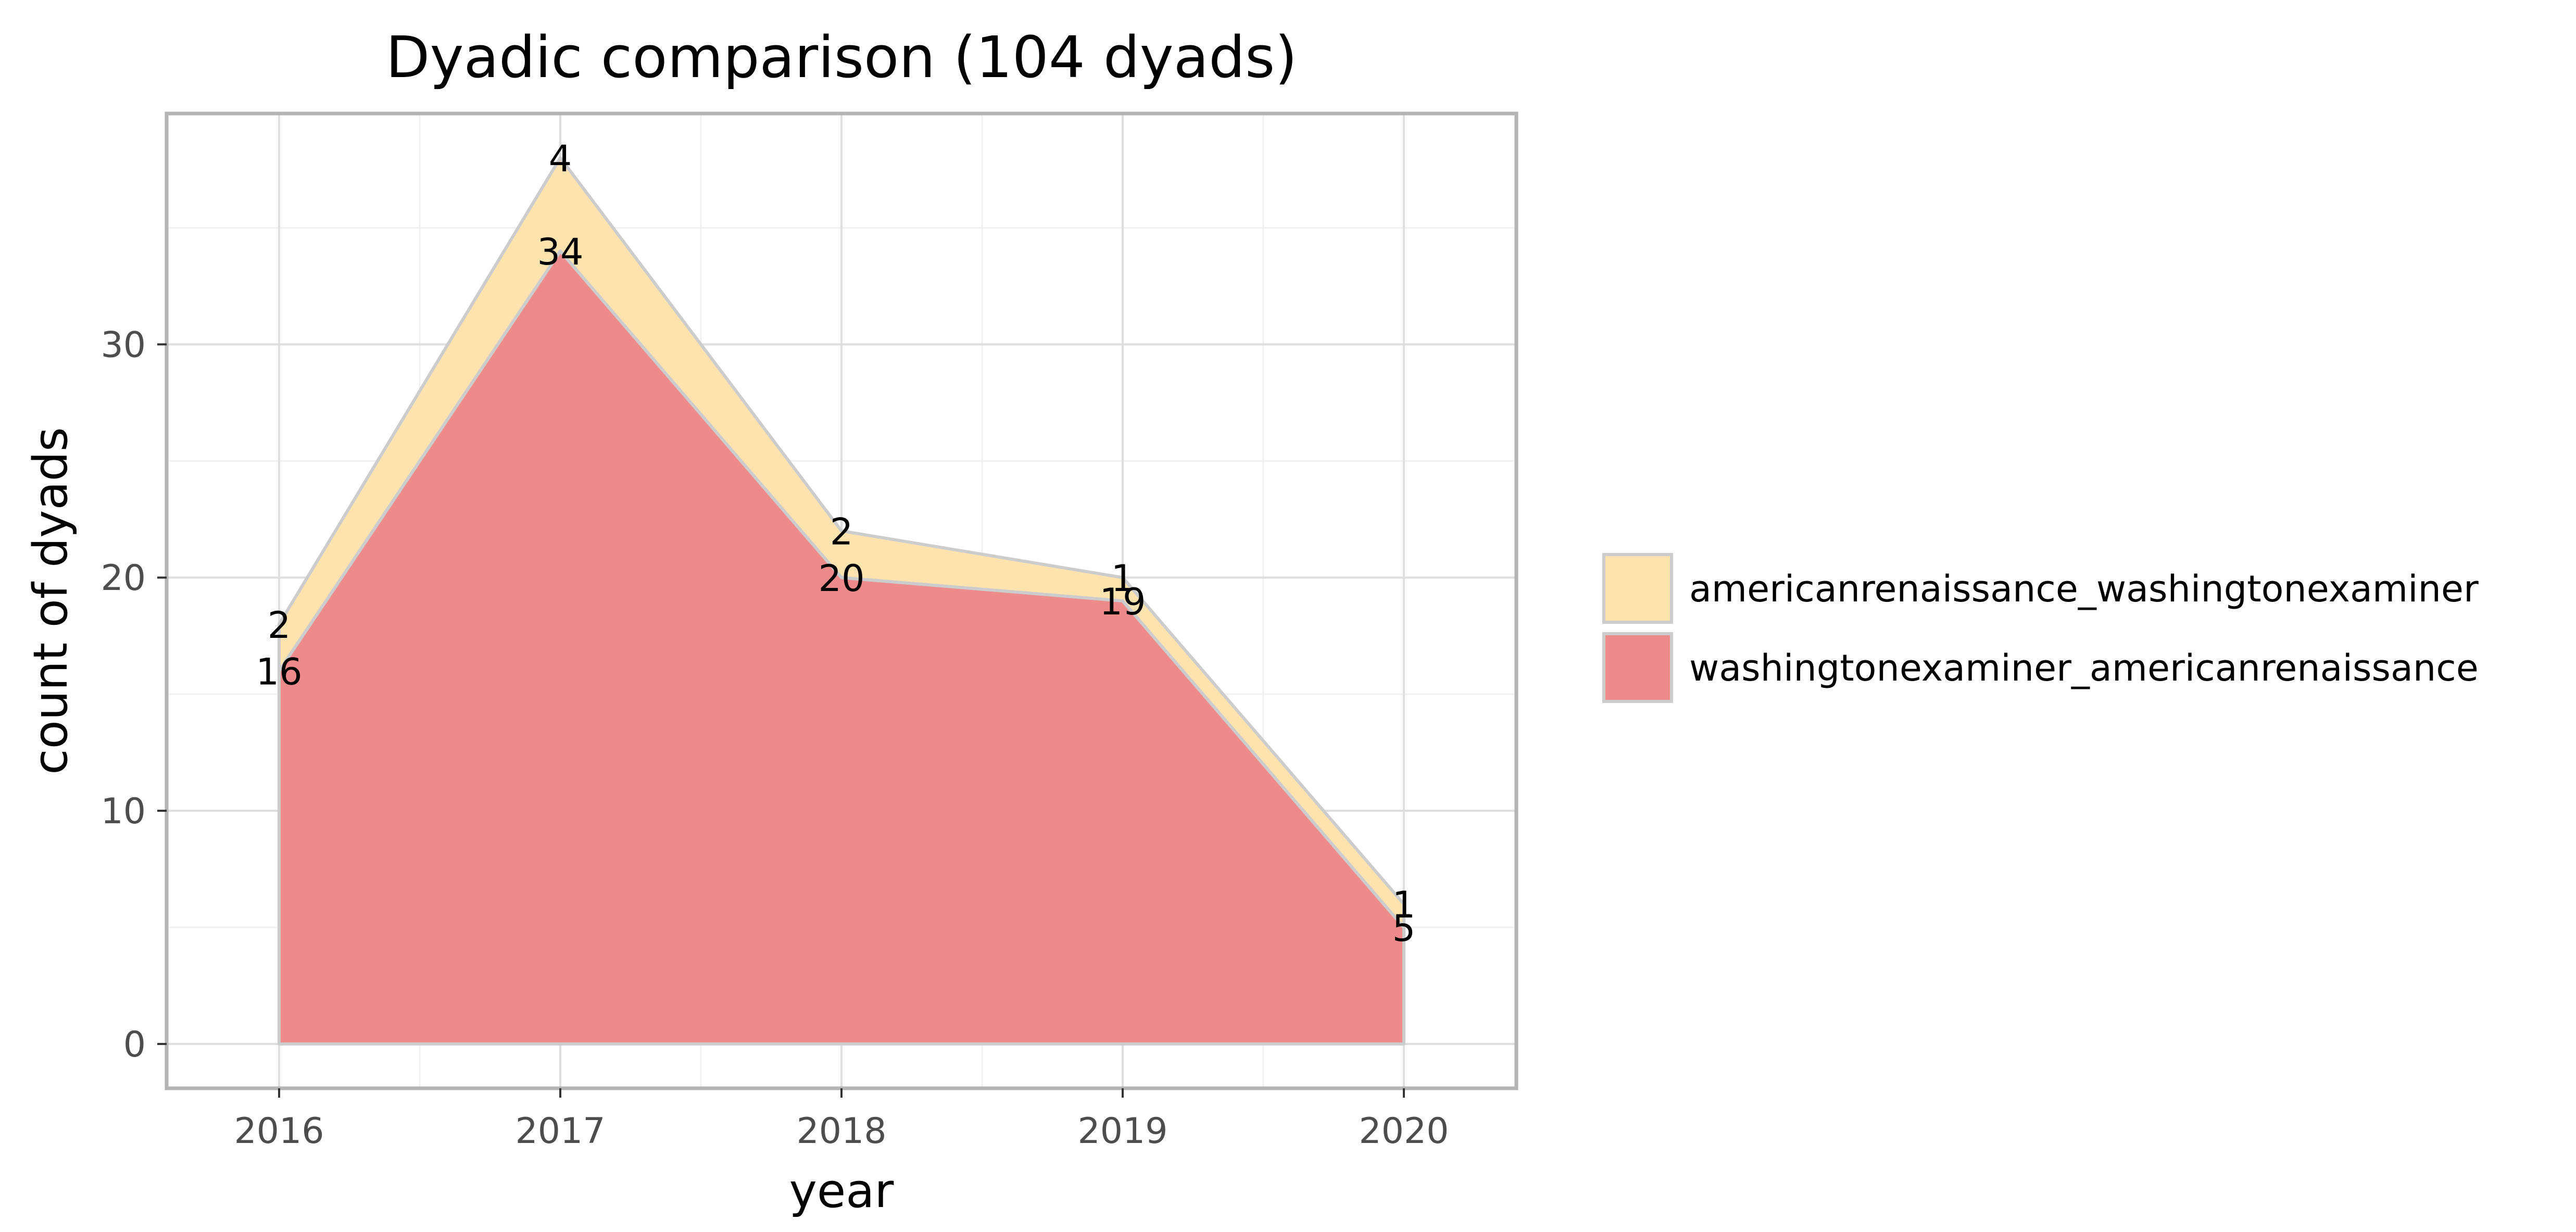  What do you see at coordinates (134, 1044) in the screenshot?
I see `y-tick-label-0: 0` at bounding box center [134, 1044].